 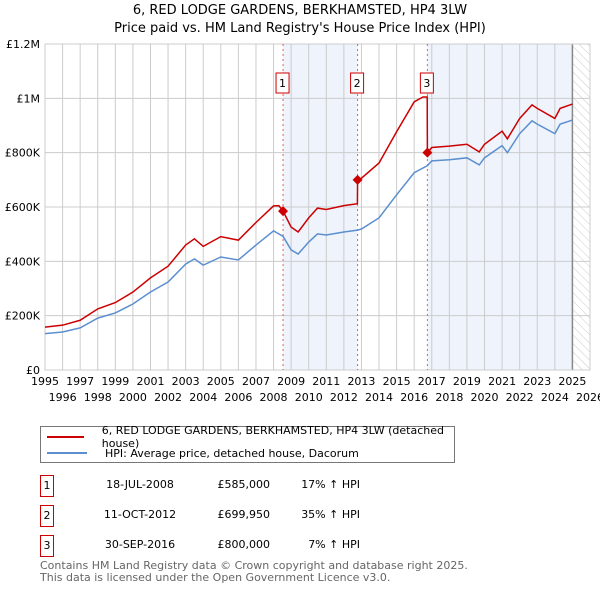 What do you see at coordinates (115, 381) in the screenshot?
I see `x-tick-label: 1999` at bounding box center [115, 381].